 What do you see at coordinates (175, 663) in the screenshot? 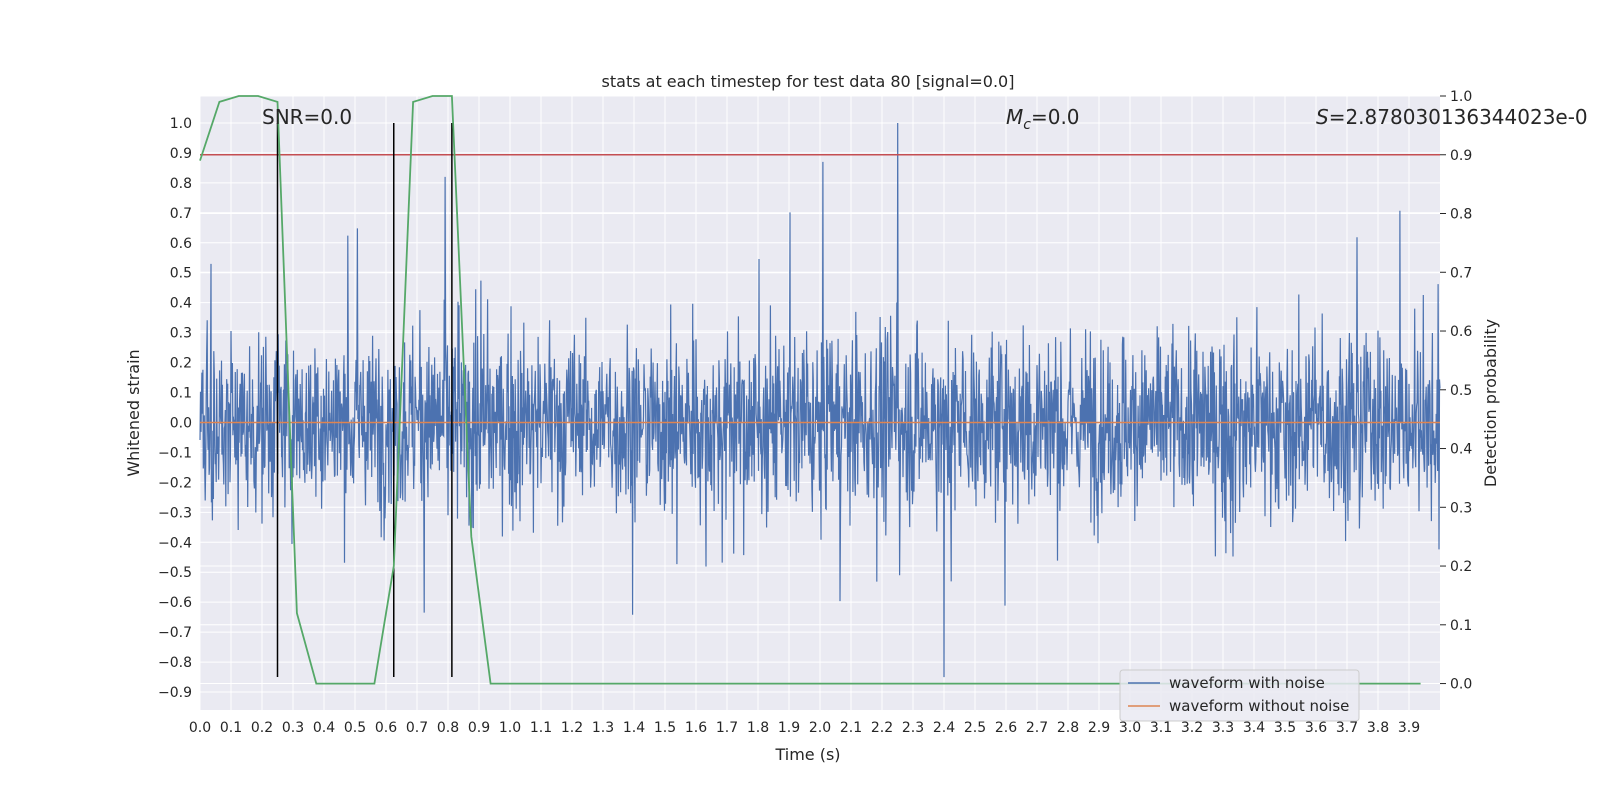
I see `y-tick-label-18: −0.8` at bounding box center [175, 663].